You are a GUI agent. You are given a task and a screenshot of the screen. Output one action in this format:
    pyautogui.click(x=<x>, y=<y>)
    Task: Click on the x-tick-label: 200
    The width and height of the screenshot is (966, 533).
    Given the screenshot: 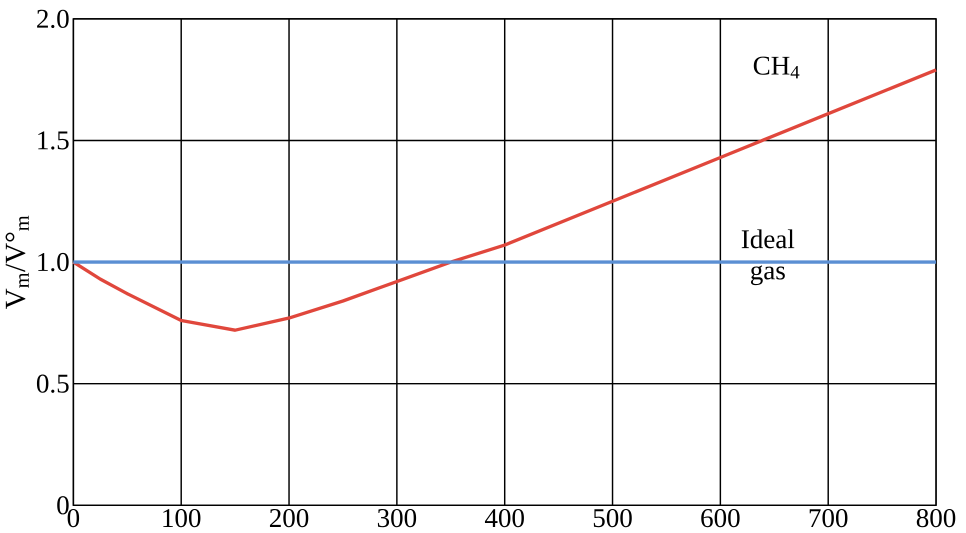 What is the action you would take?
    pyautogui.click(x=289, y=518)
    